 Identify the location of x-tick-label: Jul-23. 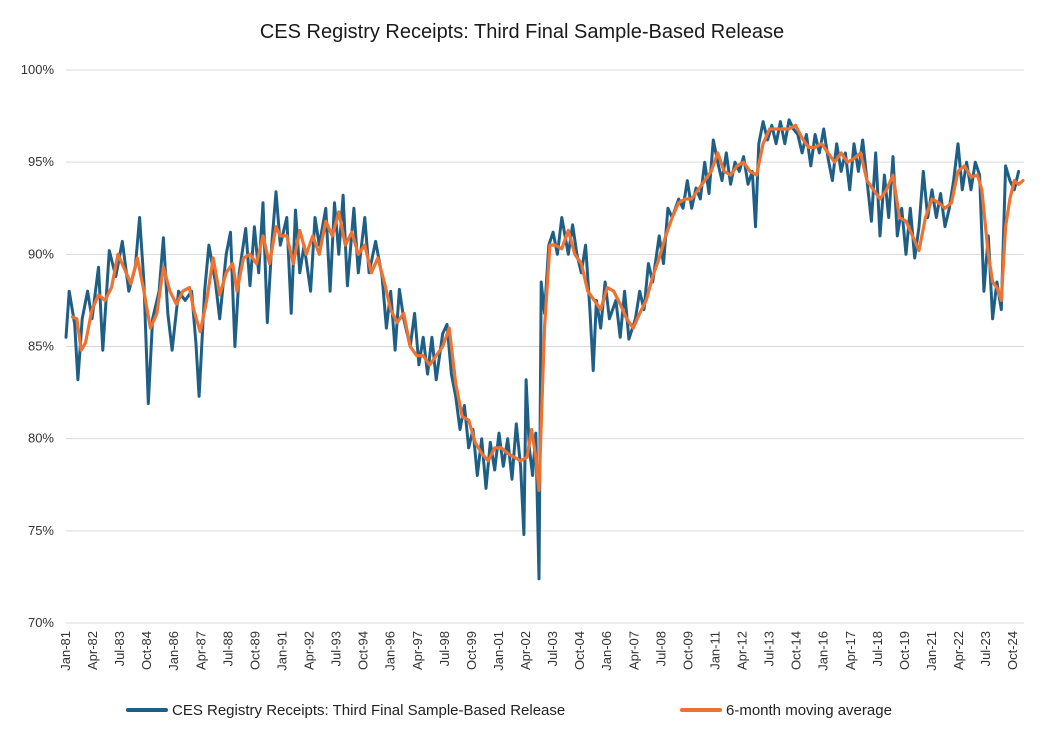
(985, 648).